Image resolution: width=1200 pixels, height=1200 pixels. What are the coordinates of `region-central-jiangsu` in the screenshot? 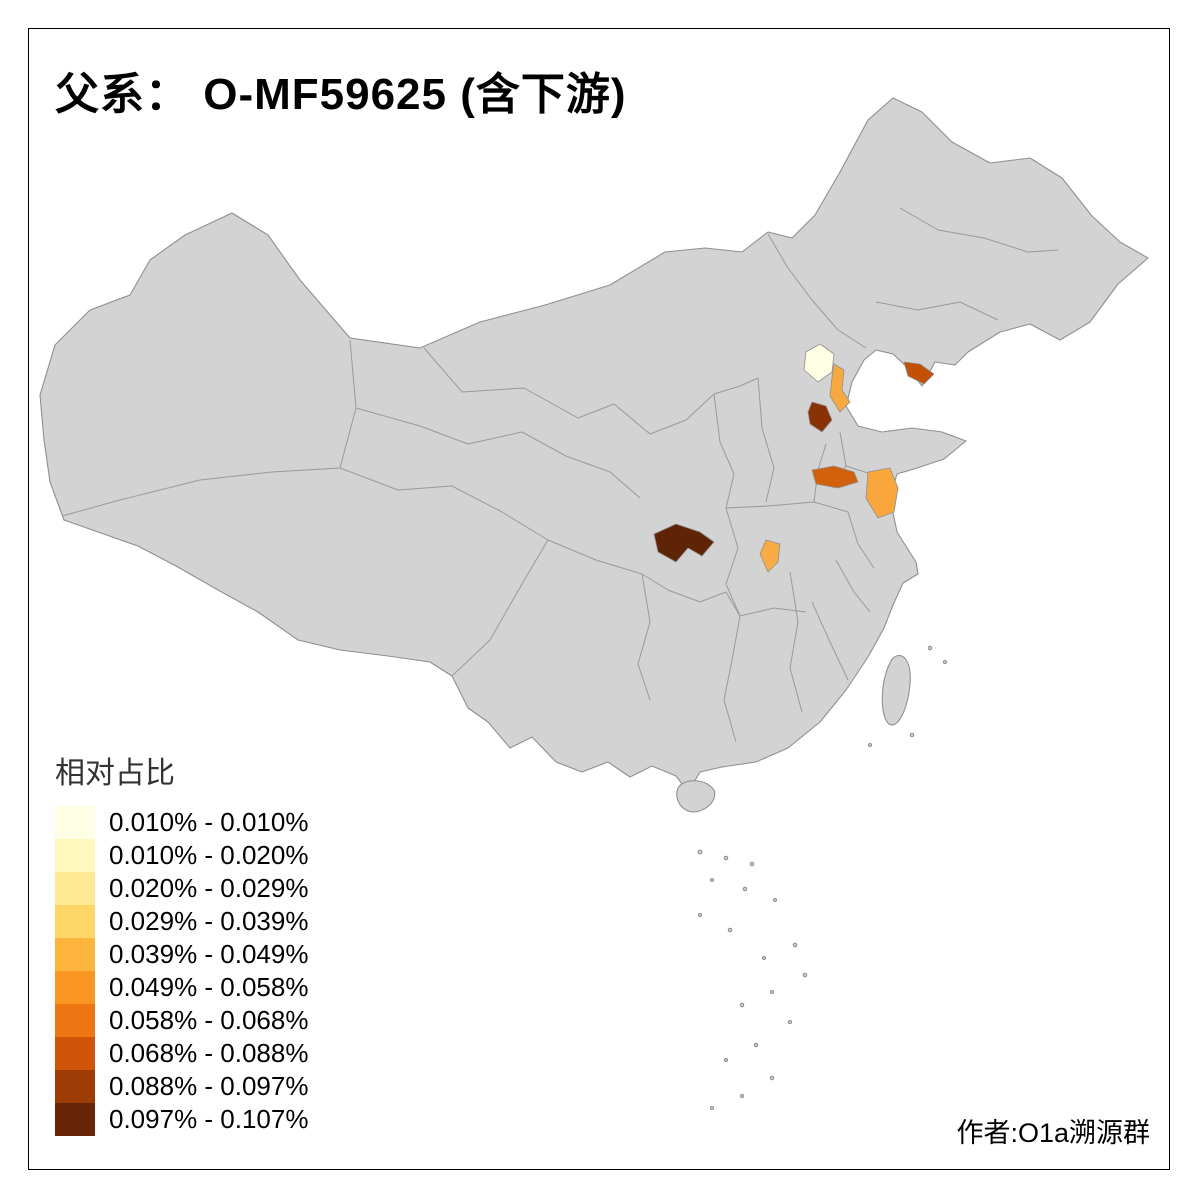 It's located at (882, 493).